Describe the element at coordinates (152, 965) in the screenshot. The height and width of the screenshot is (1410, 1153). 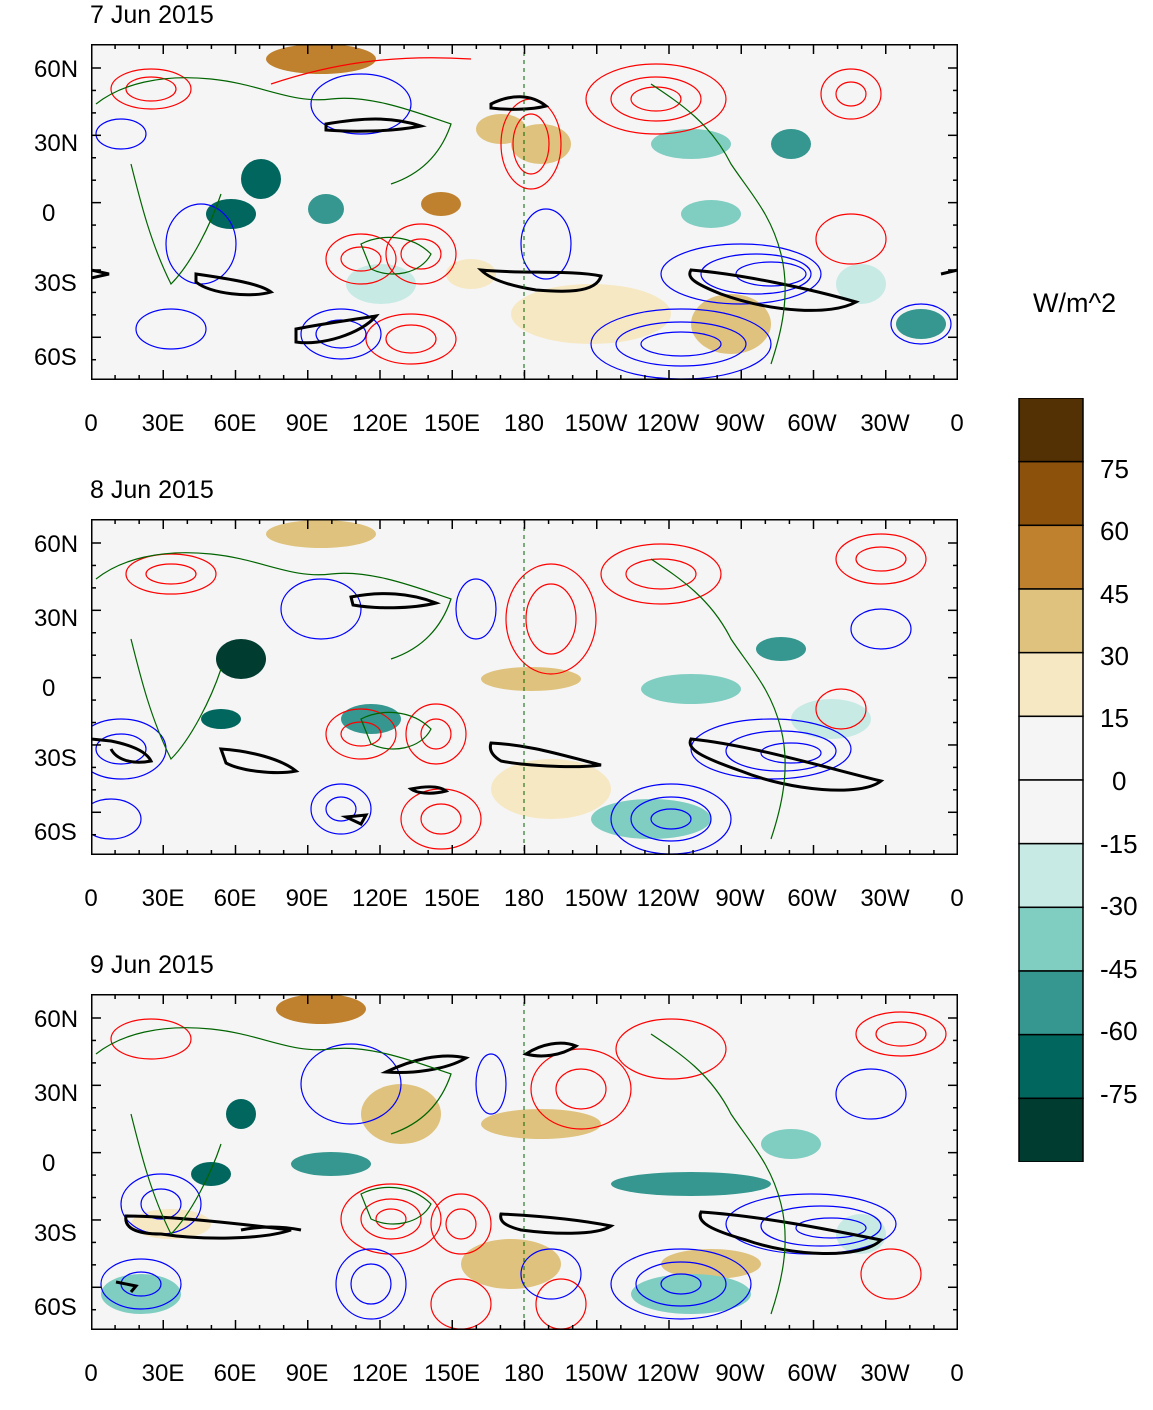
I see `panel-title: 9 Jun 2015` at that location.